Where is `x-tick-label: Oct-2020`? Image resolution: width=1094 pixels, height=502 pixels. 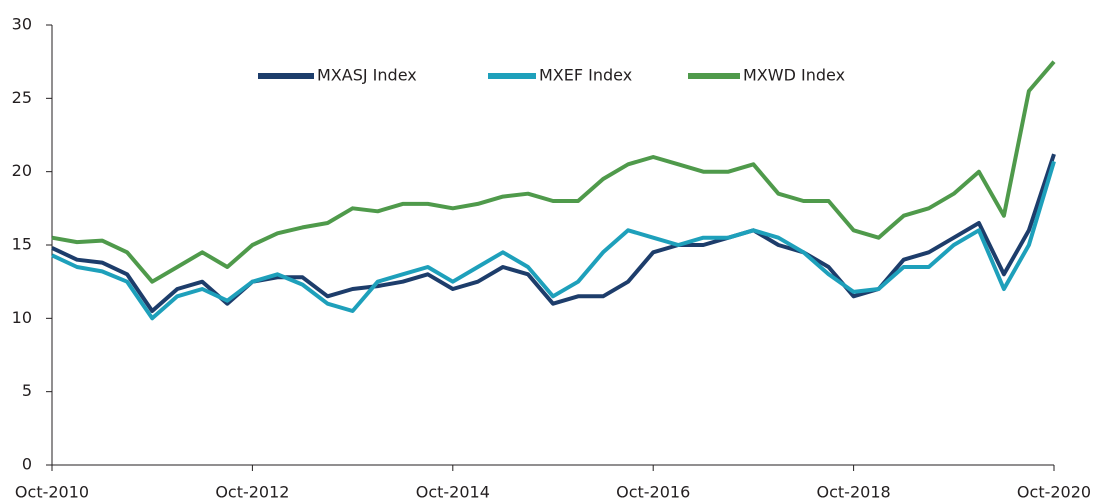
x-tick-label: Oct-2020 is located at coordinates (1054, 492).